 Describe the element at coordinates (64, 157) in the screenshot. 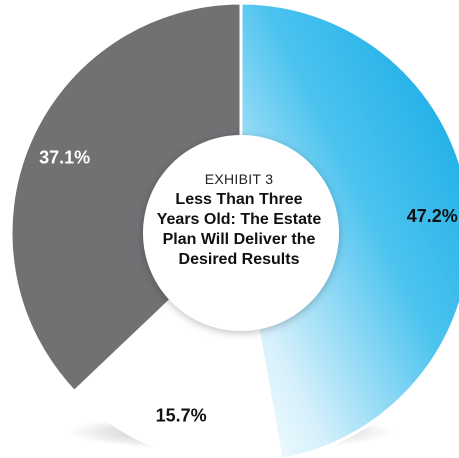

I see `slice-label: 37.1%` at that location.